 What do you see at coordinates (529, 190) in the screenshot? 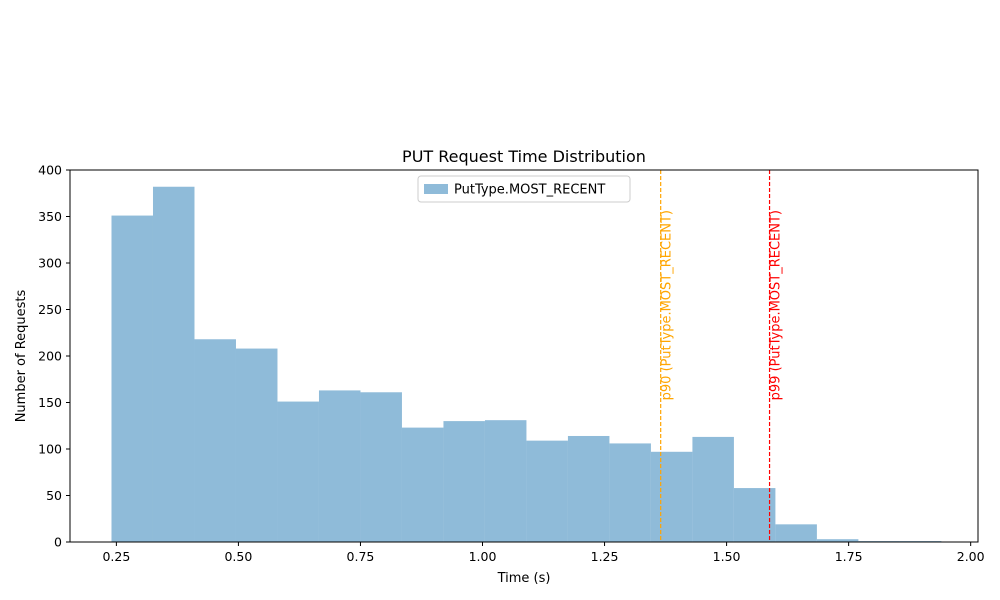
I see `legend-label: PutType.MOST_RECENT` at bounding box center [529, 190].